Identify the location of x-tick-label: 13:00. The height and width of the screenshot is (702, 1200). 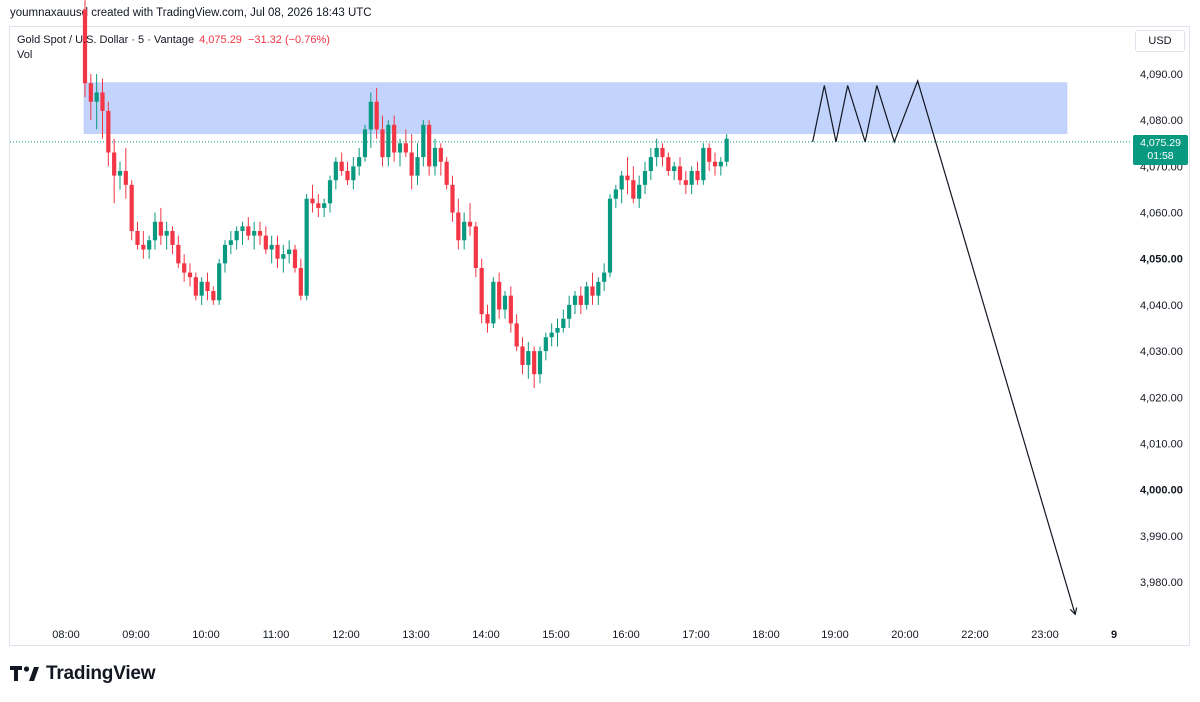
(416, 635).